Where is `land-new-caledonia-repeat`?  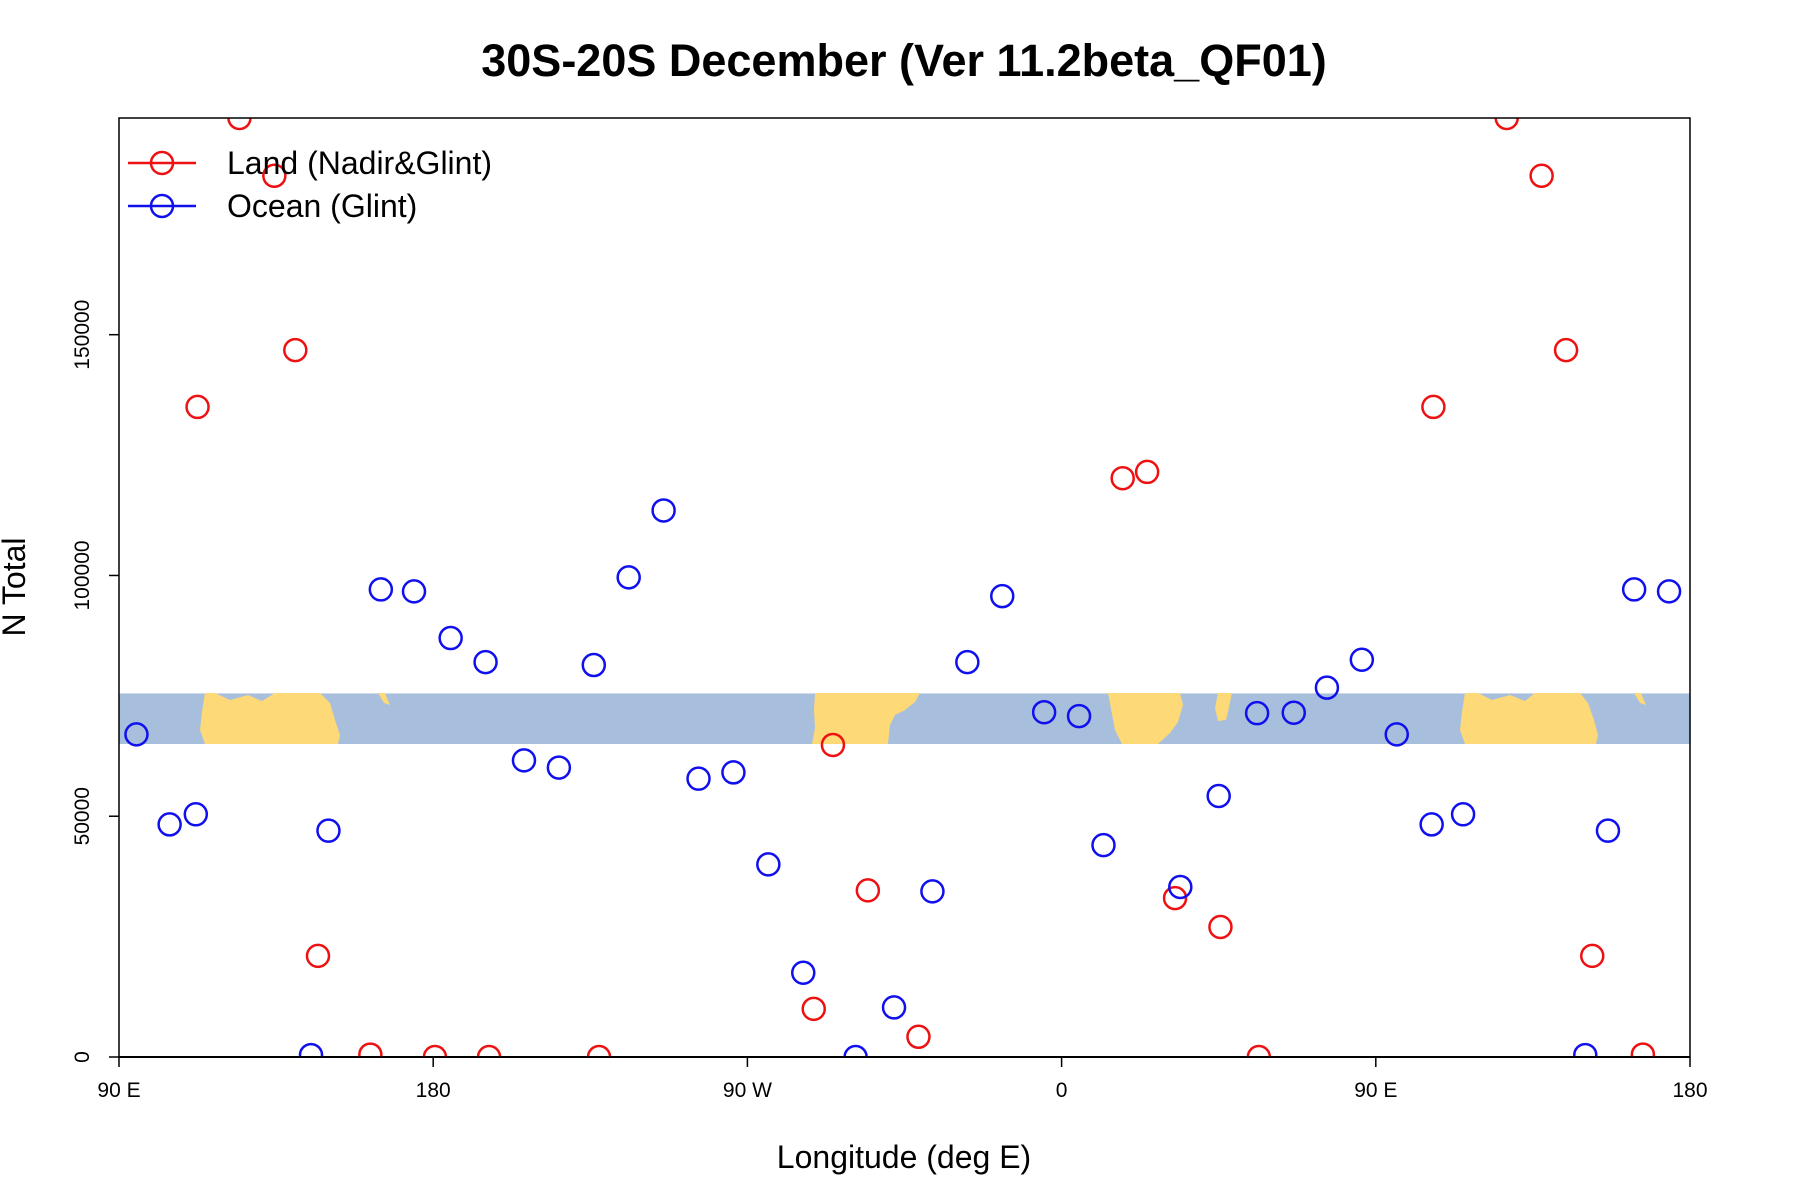
land-new-caledonia-repeat is located at coordinates (1640, 699).